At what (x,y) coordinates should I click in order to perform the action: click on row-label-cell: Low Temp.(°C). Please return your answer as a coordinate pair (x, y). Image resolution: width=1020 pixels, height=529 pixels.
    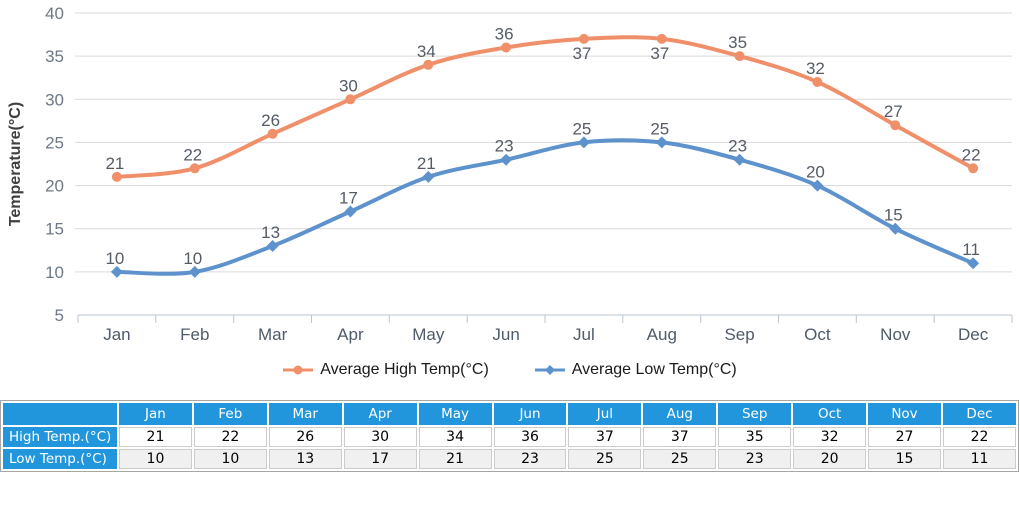
    Looking at the image, I should click on (60, 459).